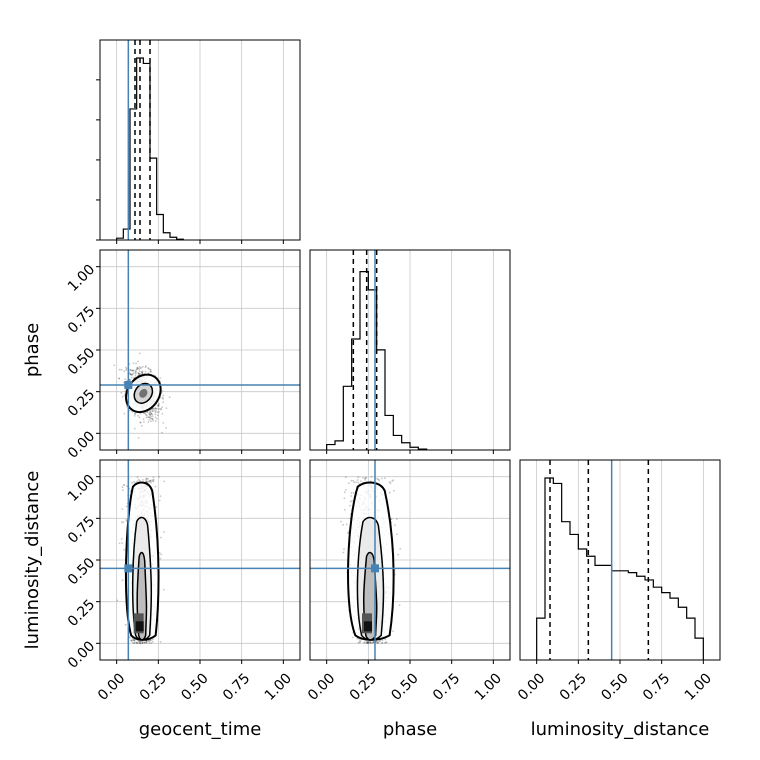 Image resolution: width=760 pixels, height=760 pixels. I want to click on x-tick-label: 1.00, so click(278, 686).